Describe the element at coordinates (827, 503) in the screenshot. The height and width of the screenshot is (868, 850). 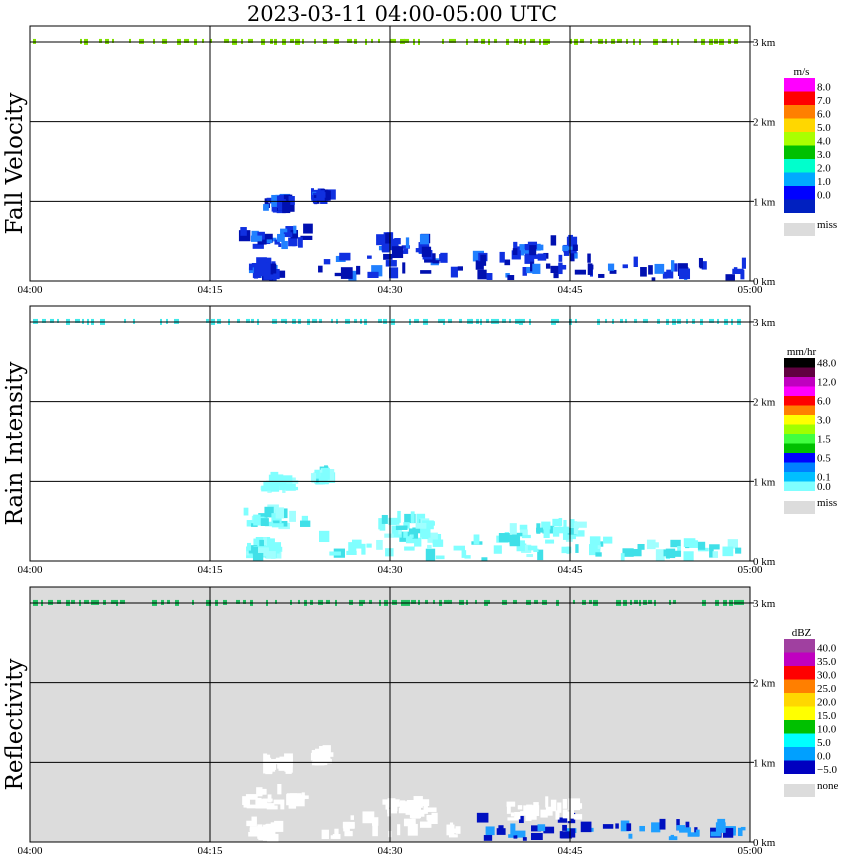
I see `legend-miss-label: miss` at that location.